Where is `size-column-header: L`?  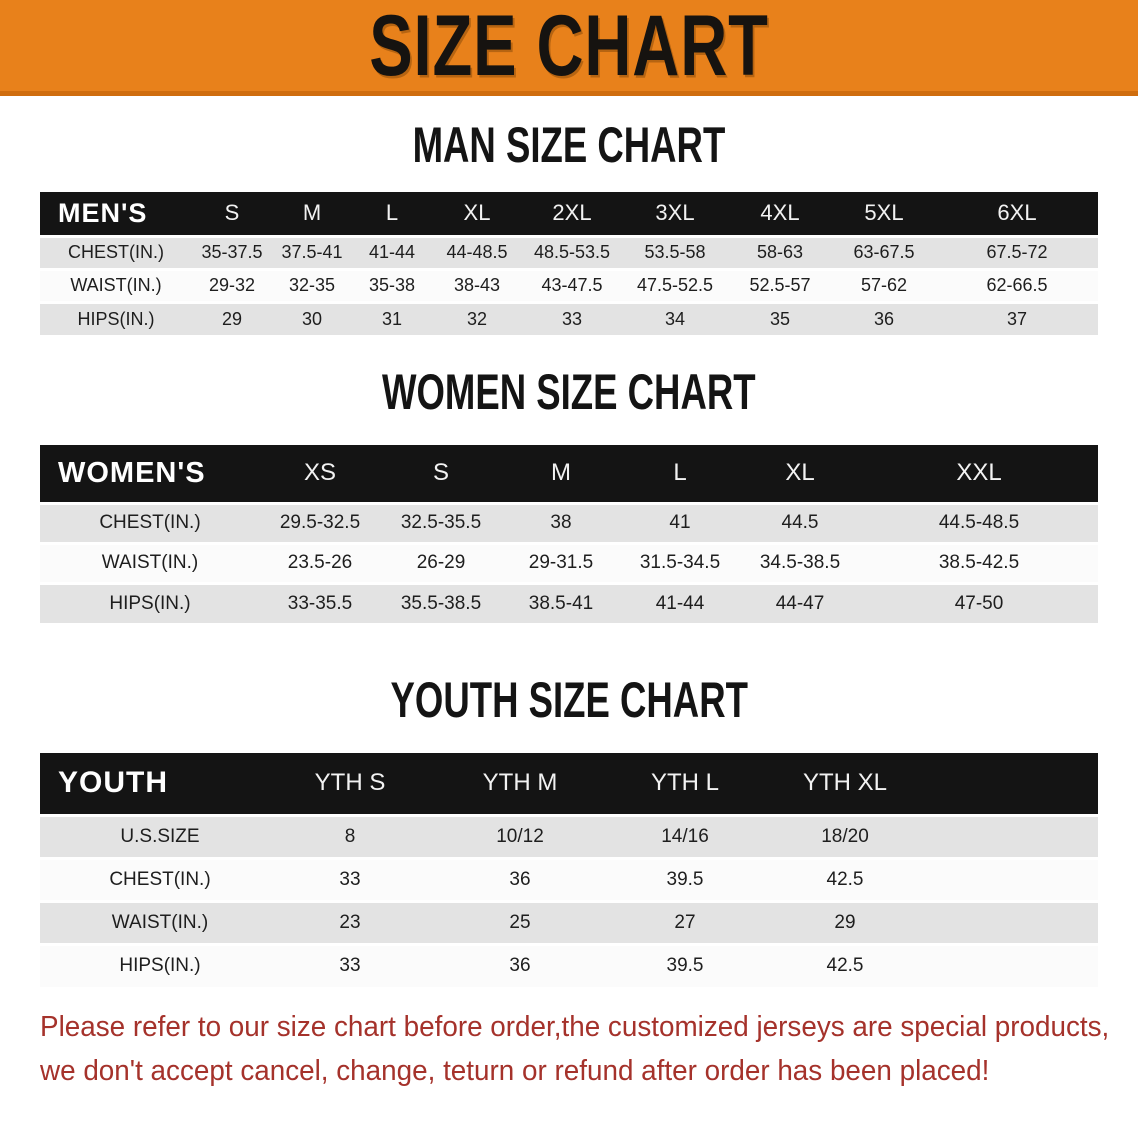
size-column-header: L is located at coordinates (392, 214).